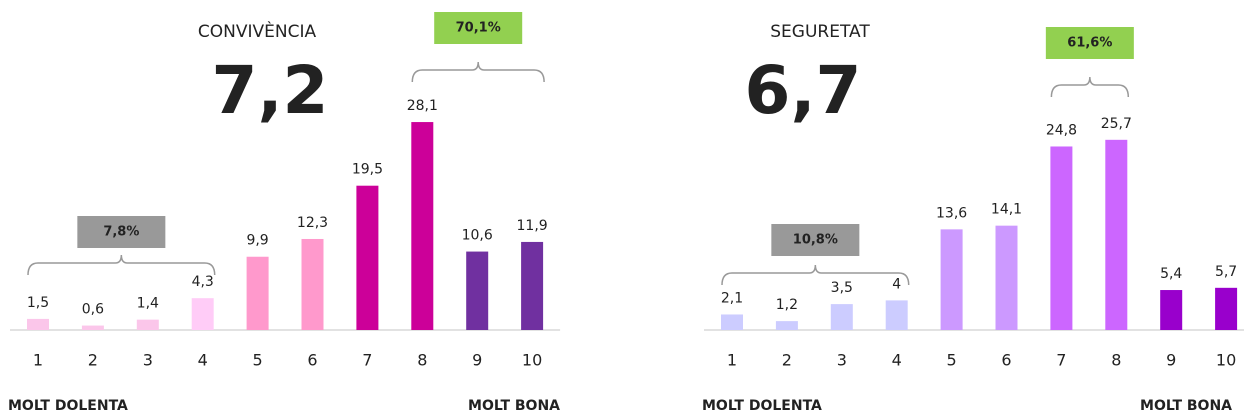  What do you see at coordinates (477, 236) in the screenshot?
I see `value-label: 10,6` at bounding box center [477, 236].